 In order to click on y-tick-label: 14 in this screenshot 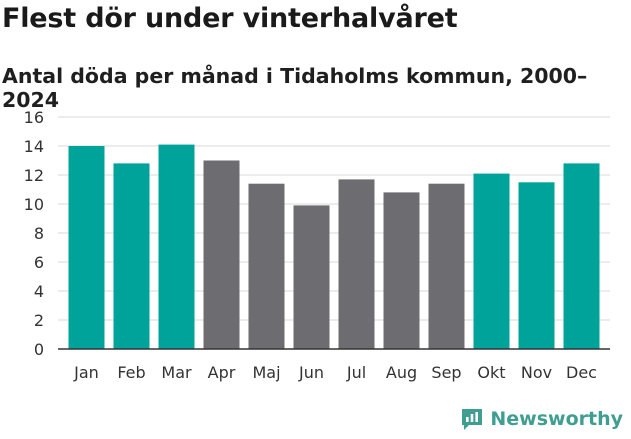, I will do `click(34, 146)`.